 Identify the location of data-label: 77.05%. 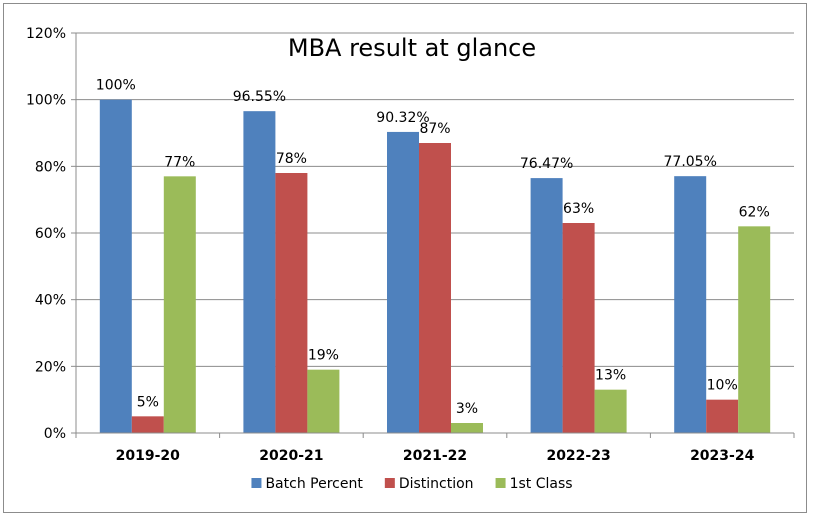
(690, 162).